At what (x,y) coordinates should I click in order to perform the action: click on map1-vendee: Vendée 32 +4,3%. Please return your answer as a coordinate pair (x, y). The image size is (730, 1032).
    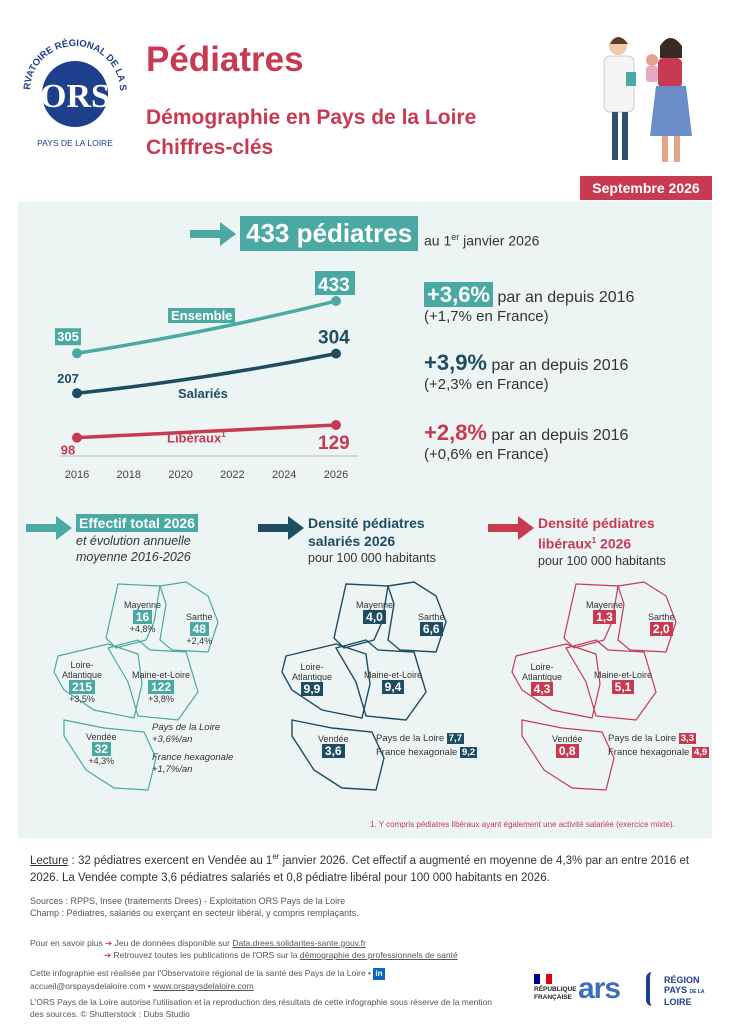
    Looking at the image, I should click on (101, 749).